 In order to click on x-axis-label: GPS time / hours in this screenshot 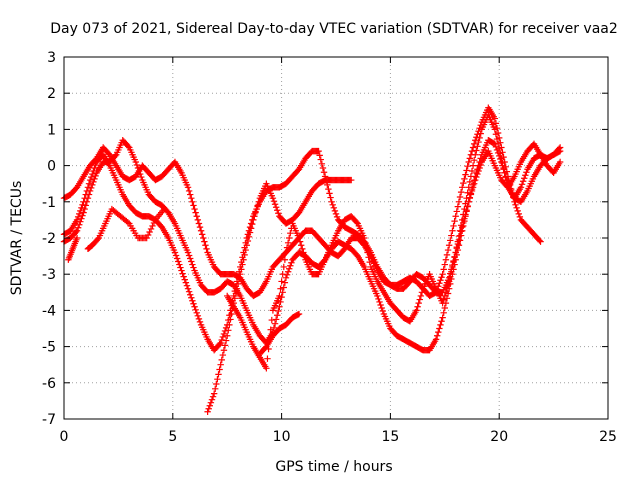, I will do `click(333, 467)`.